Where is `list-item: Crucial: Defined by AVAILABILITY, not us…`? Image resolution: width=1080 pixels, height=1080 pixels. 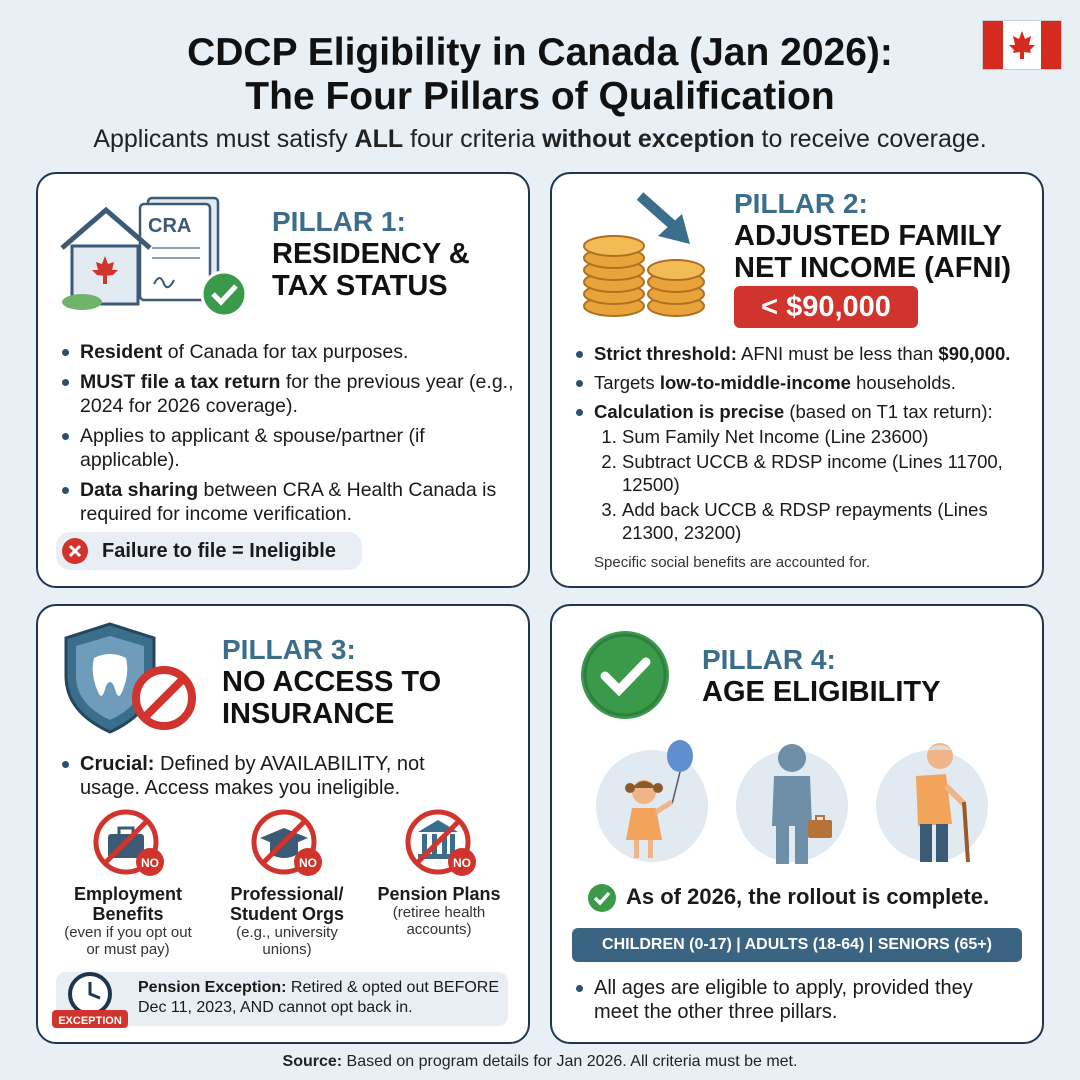
list-item: Crucial: Defined by AVAILABILITY, not us… is located at coordinates (268, 776).